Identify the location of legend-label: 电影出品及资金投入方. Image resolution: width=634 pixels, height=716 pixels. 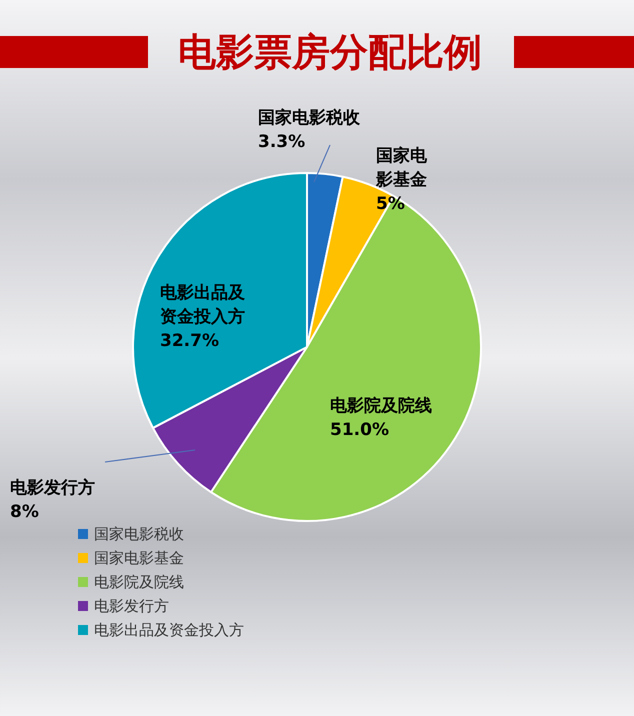
(169, 630).